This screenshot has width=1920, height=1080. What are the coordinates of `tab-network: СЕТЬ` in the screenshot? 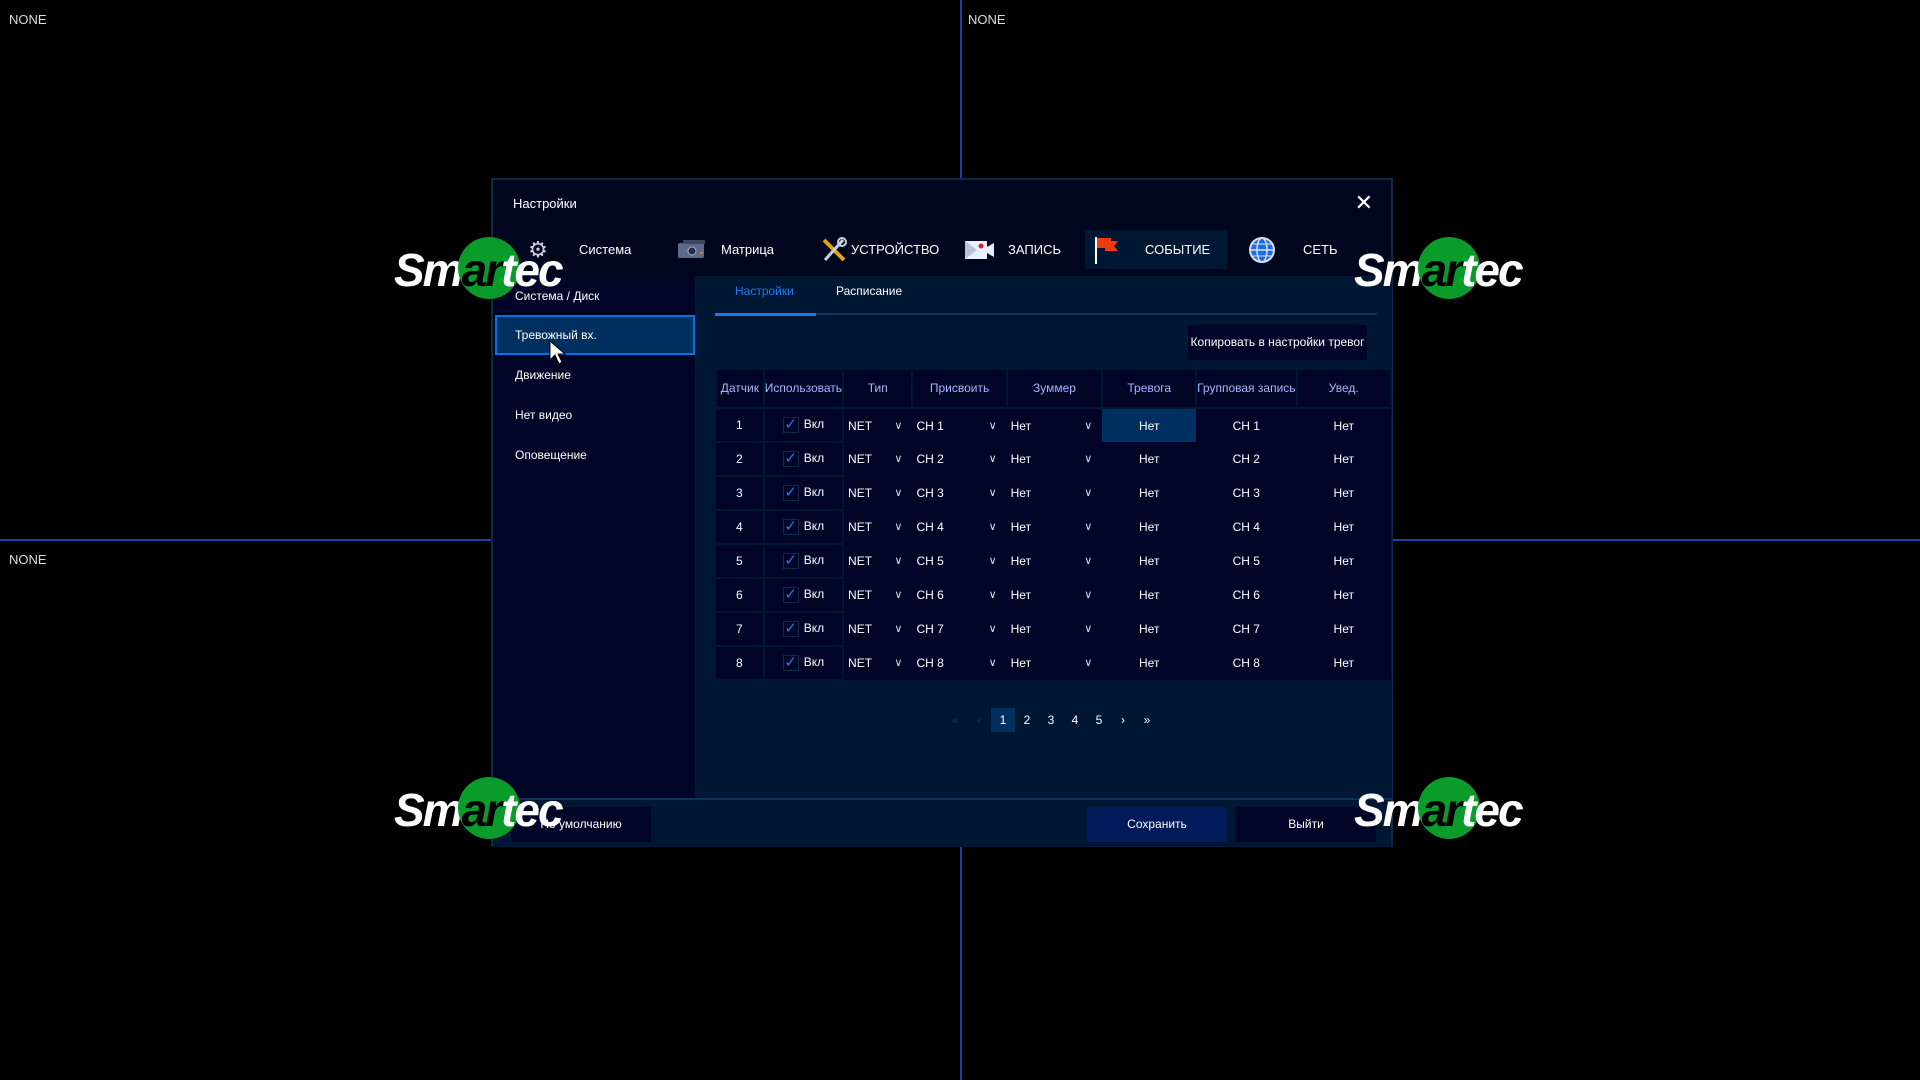 It's located at (1309, 249).